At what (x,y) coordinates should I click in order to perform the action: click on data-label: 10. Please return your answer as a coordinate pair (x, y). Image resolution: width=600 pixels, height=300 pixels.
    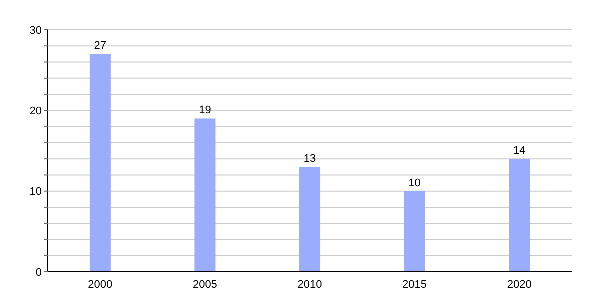
    Looking at the image, I should click on (414, 183).